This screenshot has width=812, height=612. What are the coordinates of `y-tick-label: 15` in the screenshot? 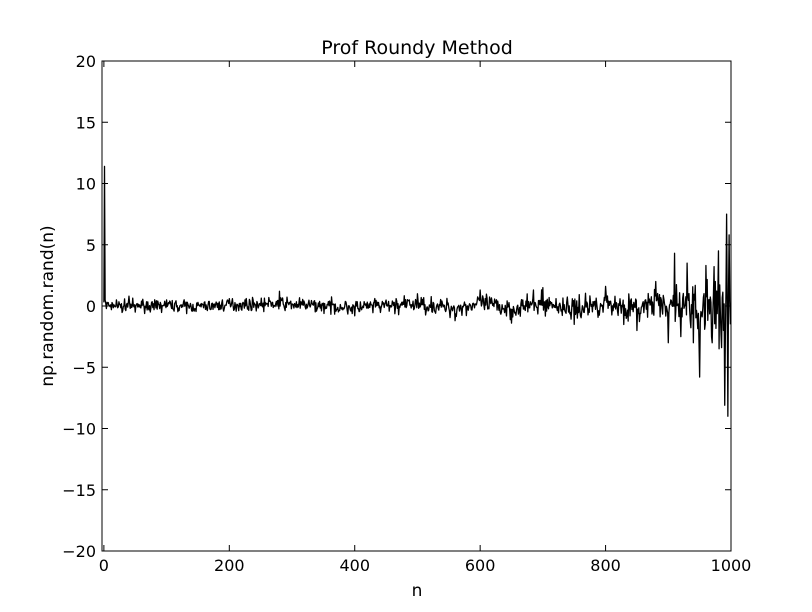 It's located at (86, 122).